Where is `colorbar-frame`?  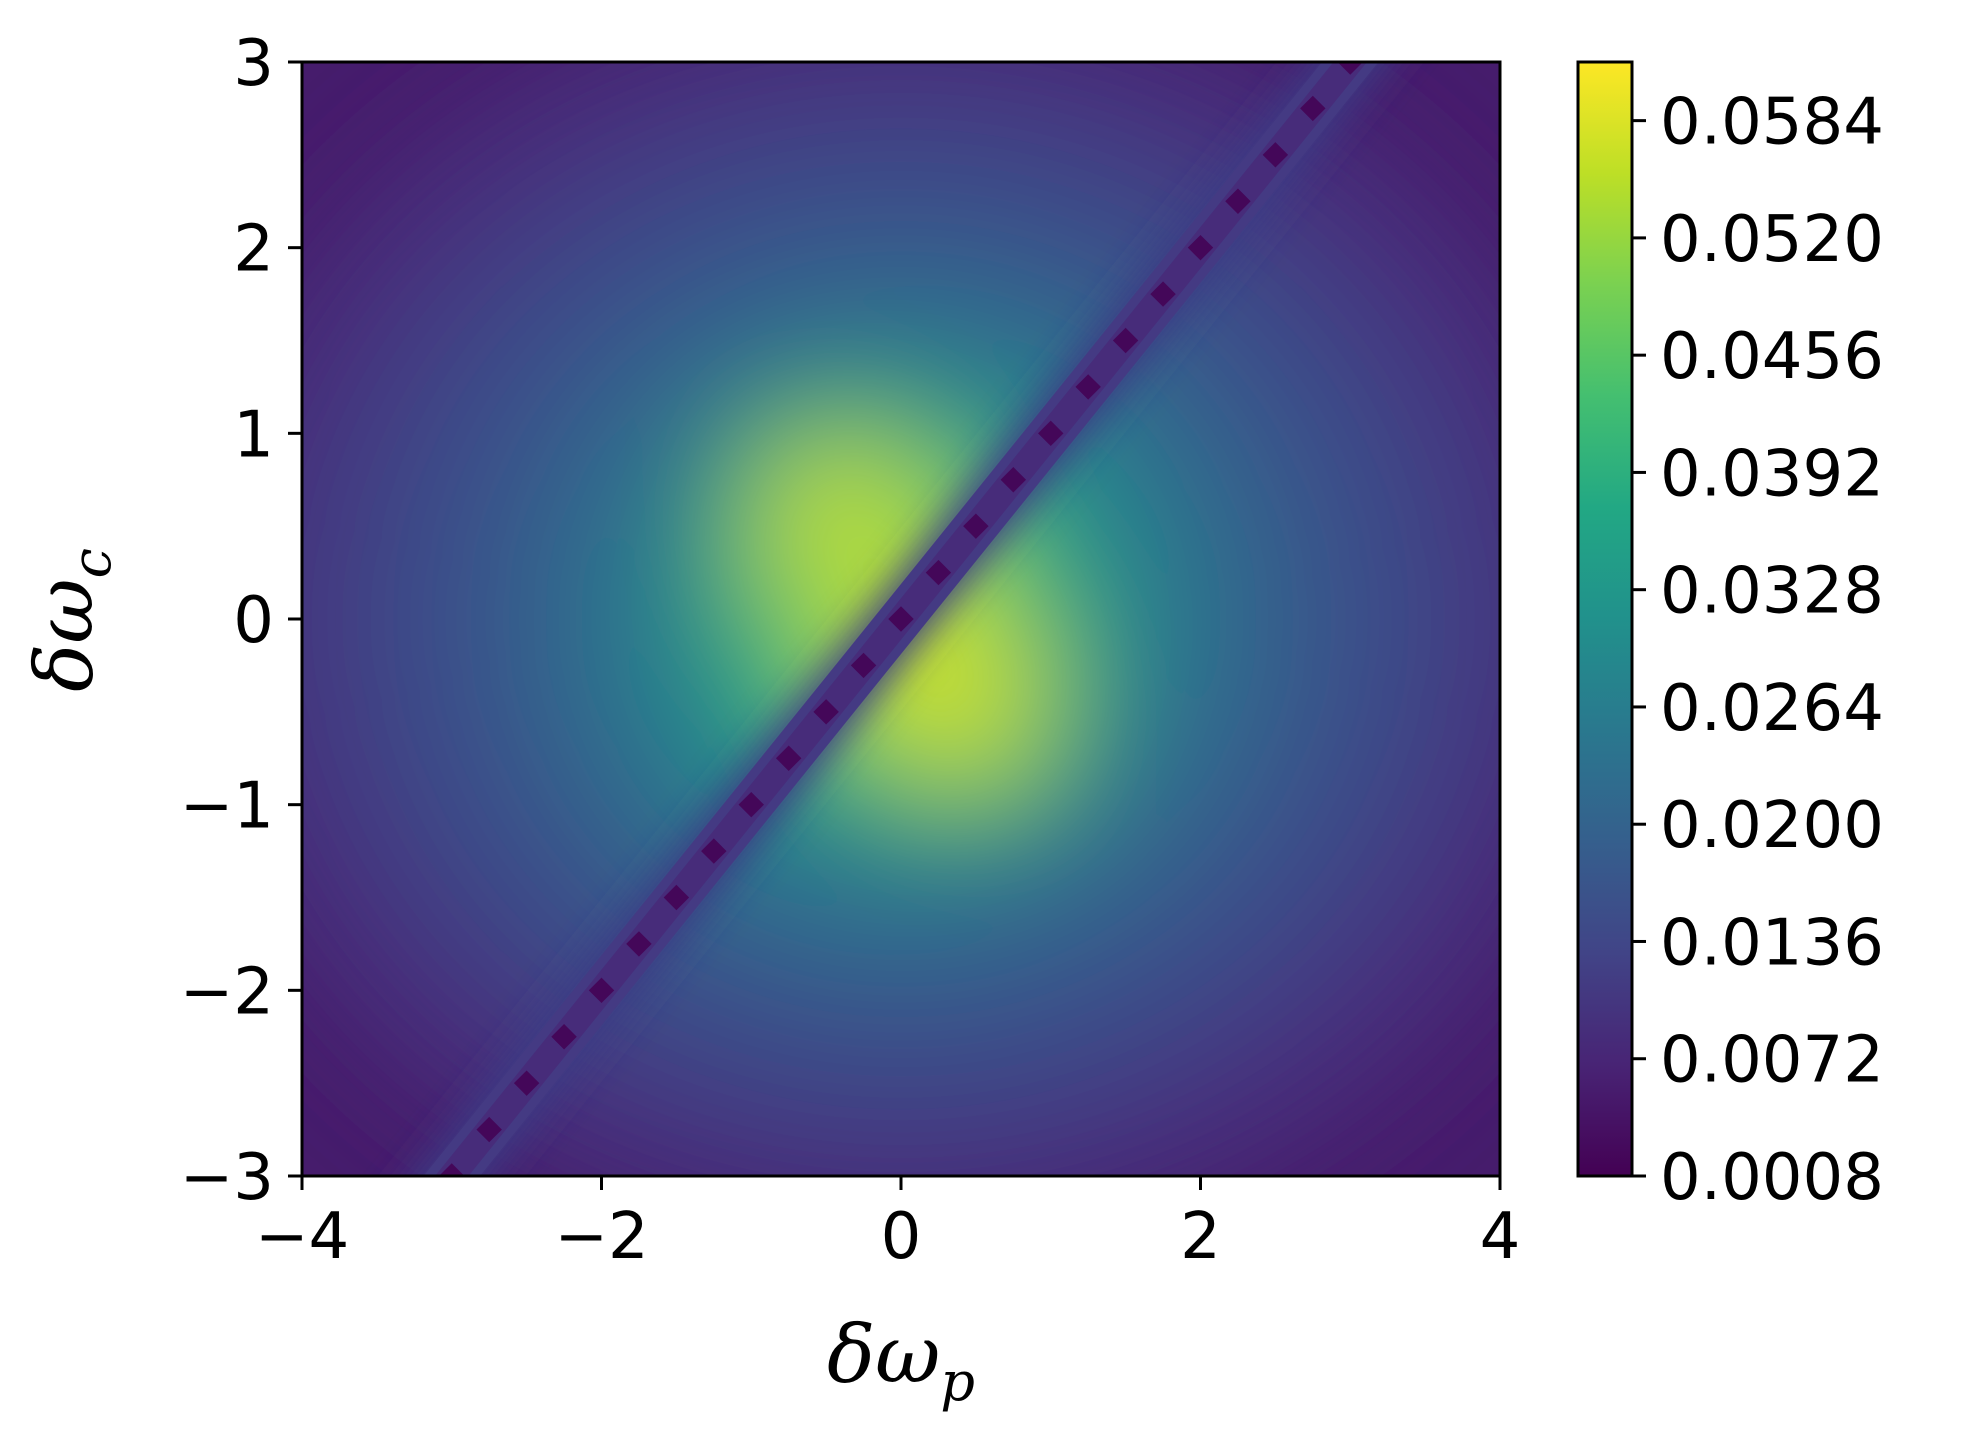
colorbar-frame is located at coordinates (1605, 619).